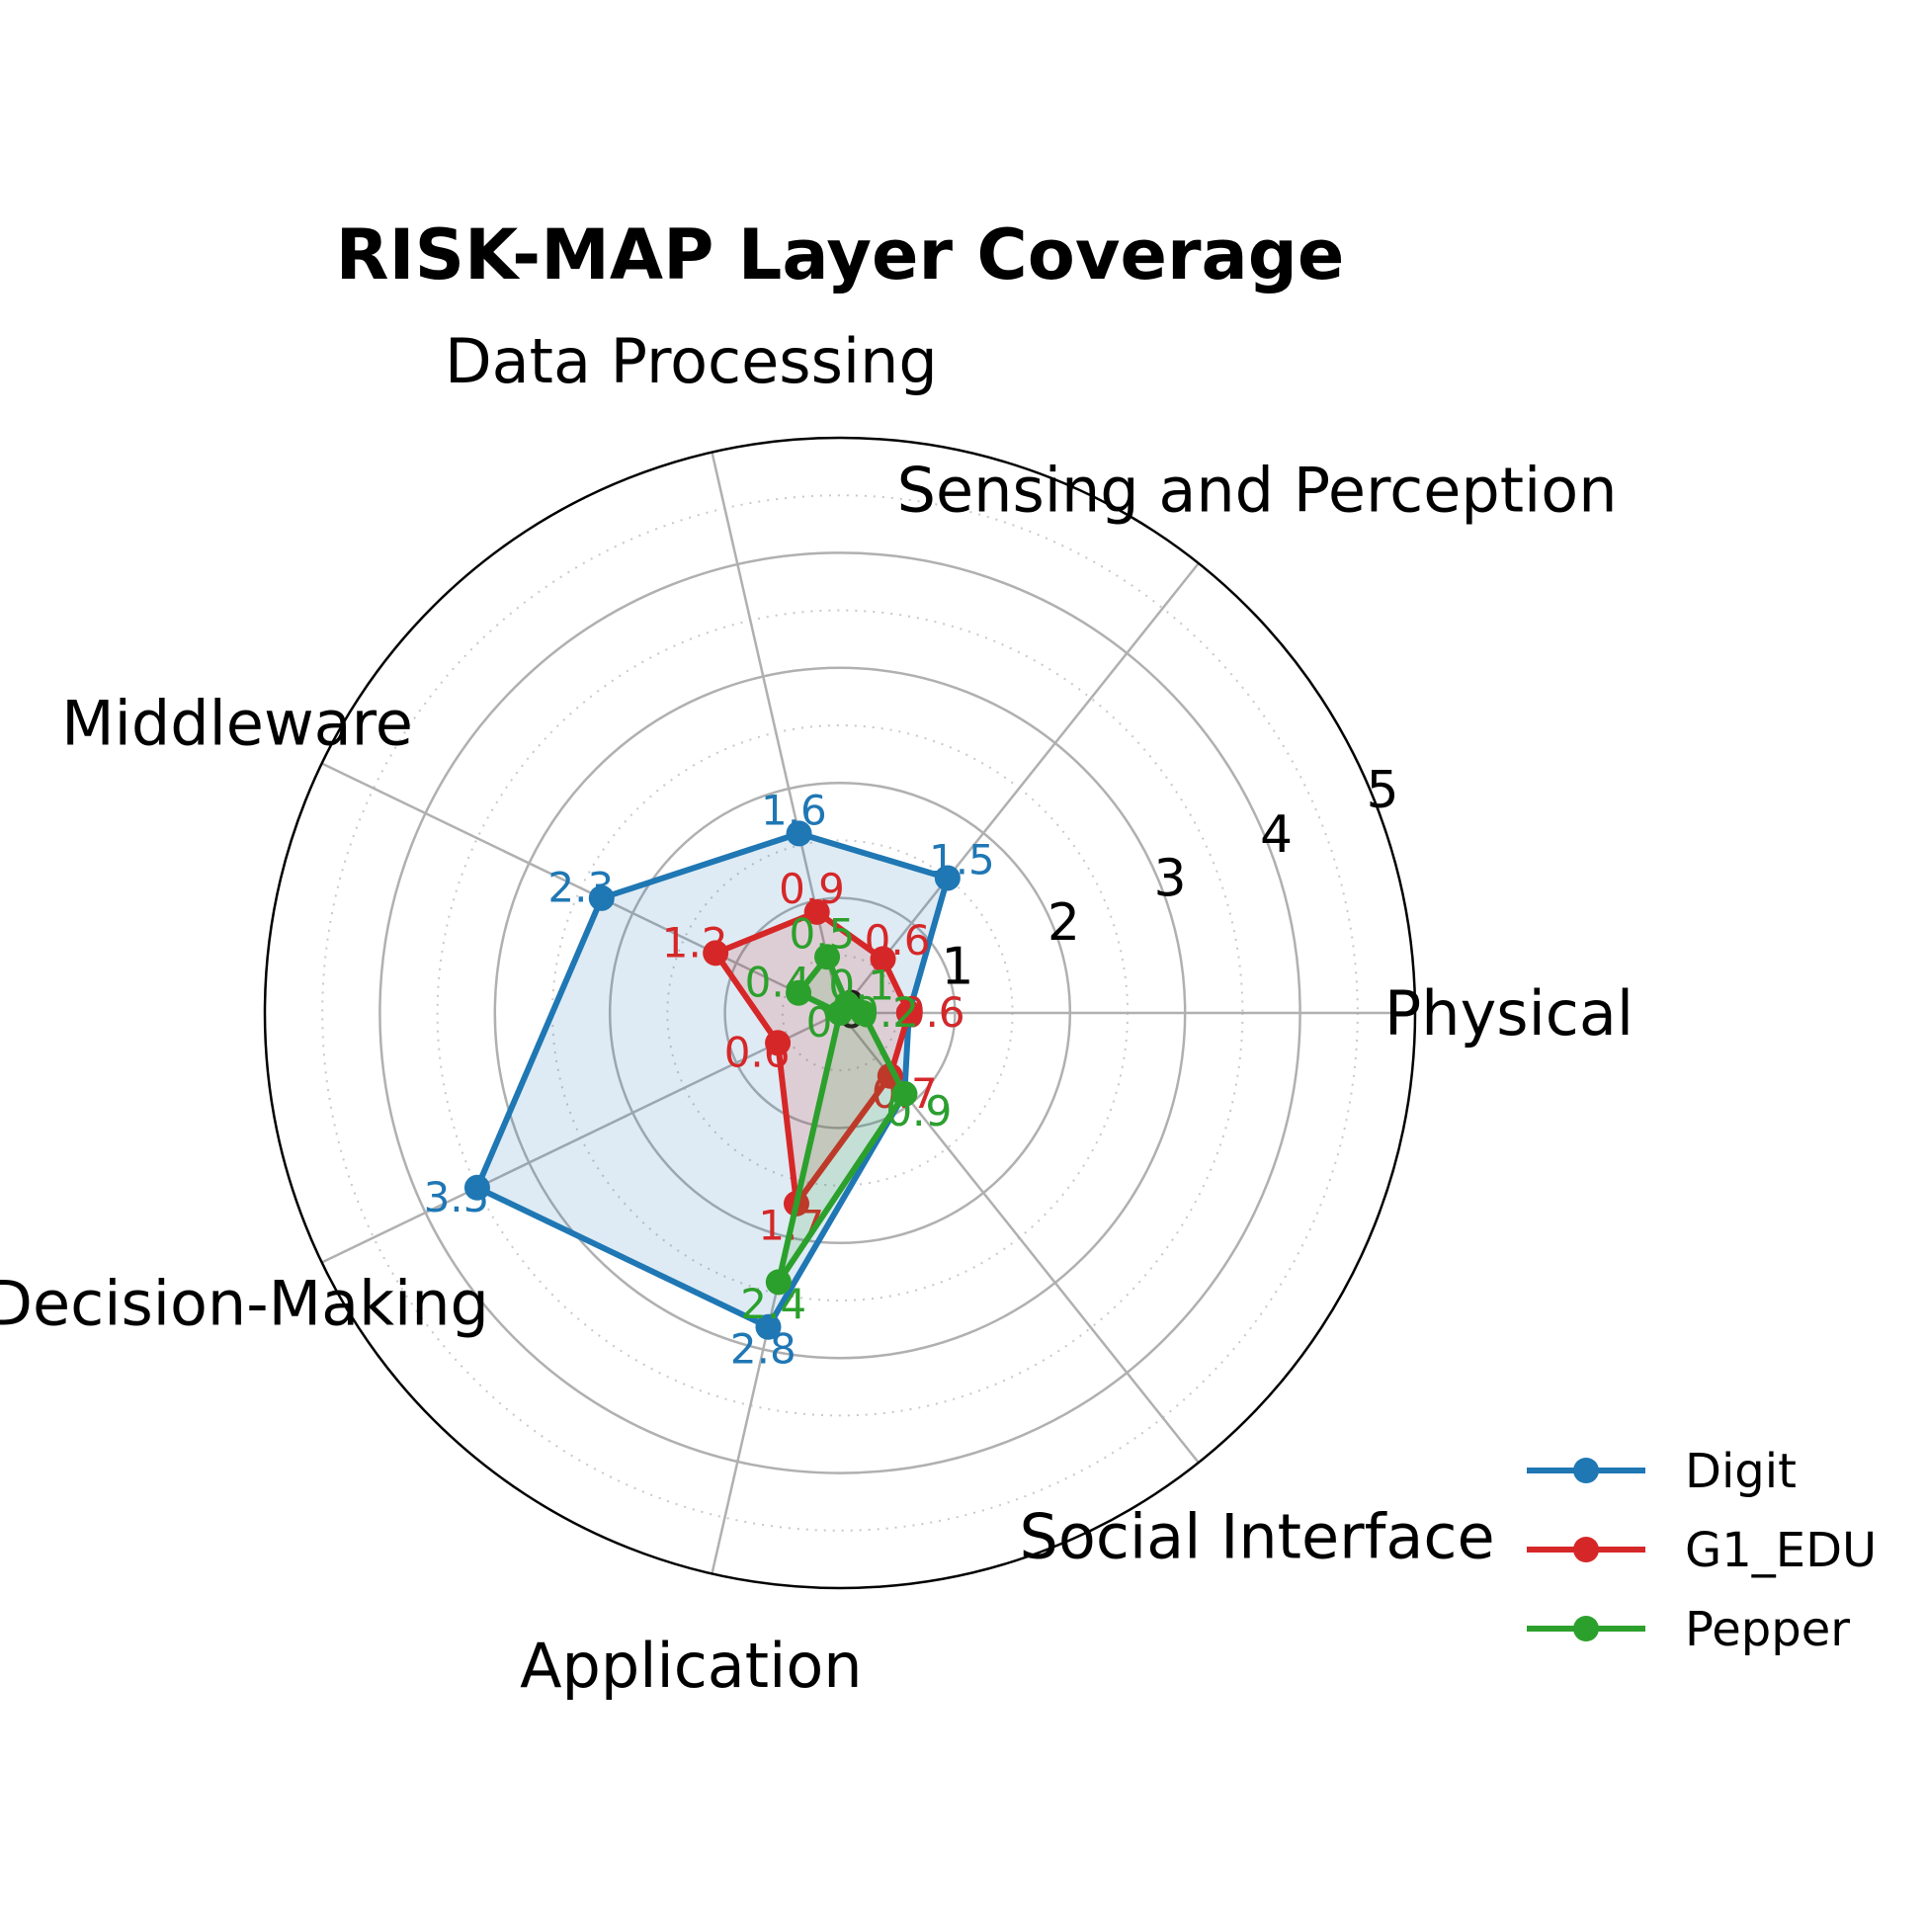 The width and height of the screenshot is (1927, 1932). What do you see at coordinates (1277, 835) in the screenshot?
I see `radial-tick-label: 4` at bounding box center [1277, 835].